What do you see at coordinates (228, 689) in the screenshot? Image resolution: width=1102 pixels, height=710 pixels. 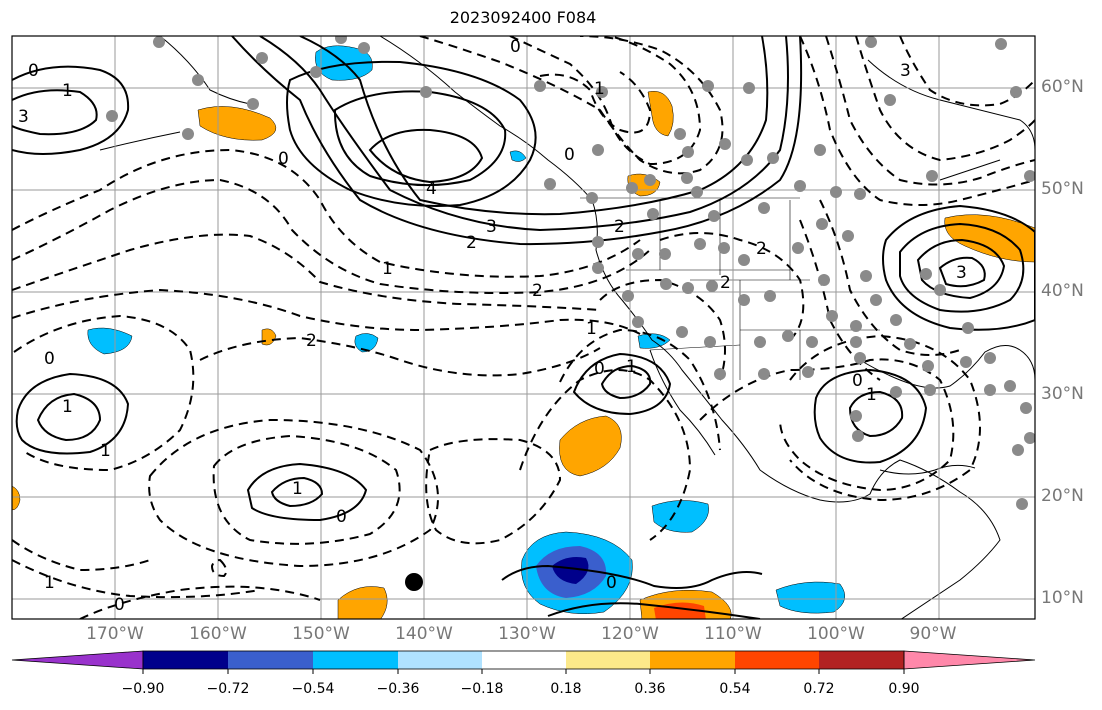 I see `colorbar-tick-label: −0.72` at bounding box center [228, 689].